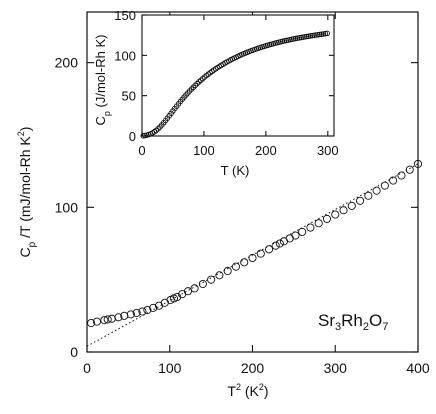  What do you see at coordinates (235, 84) in the screenshot?
I see `inset-data-points` at bounding box center [235, 84].